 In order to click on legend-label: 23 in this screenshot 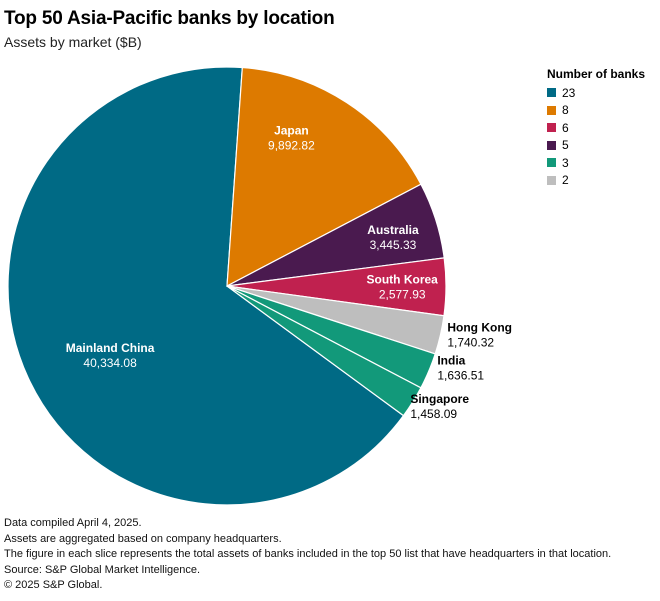, I will do `click(569, 92)`.